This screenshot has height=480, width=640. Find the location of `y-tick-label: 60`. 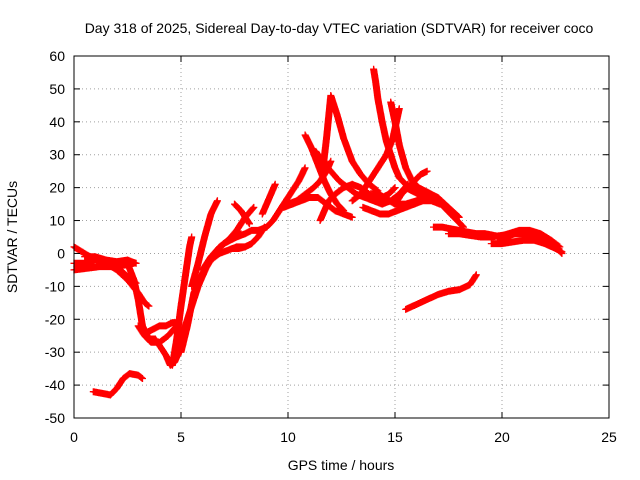

y-tick-label: 60 is located at coordinates (57, 56).